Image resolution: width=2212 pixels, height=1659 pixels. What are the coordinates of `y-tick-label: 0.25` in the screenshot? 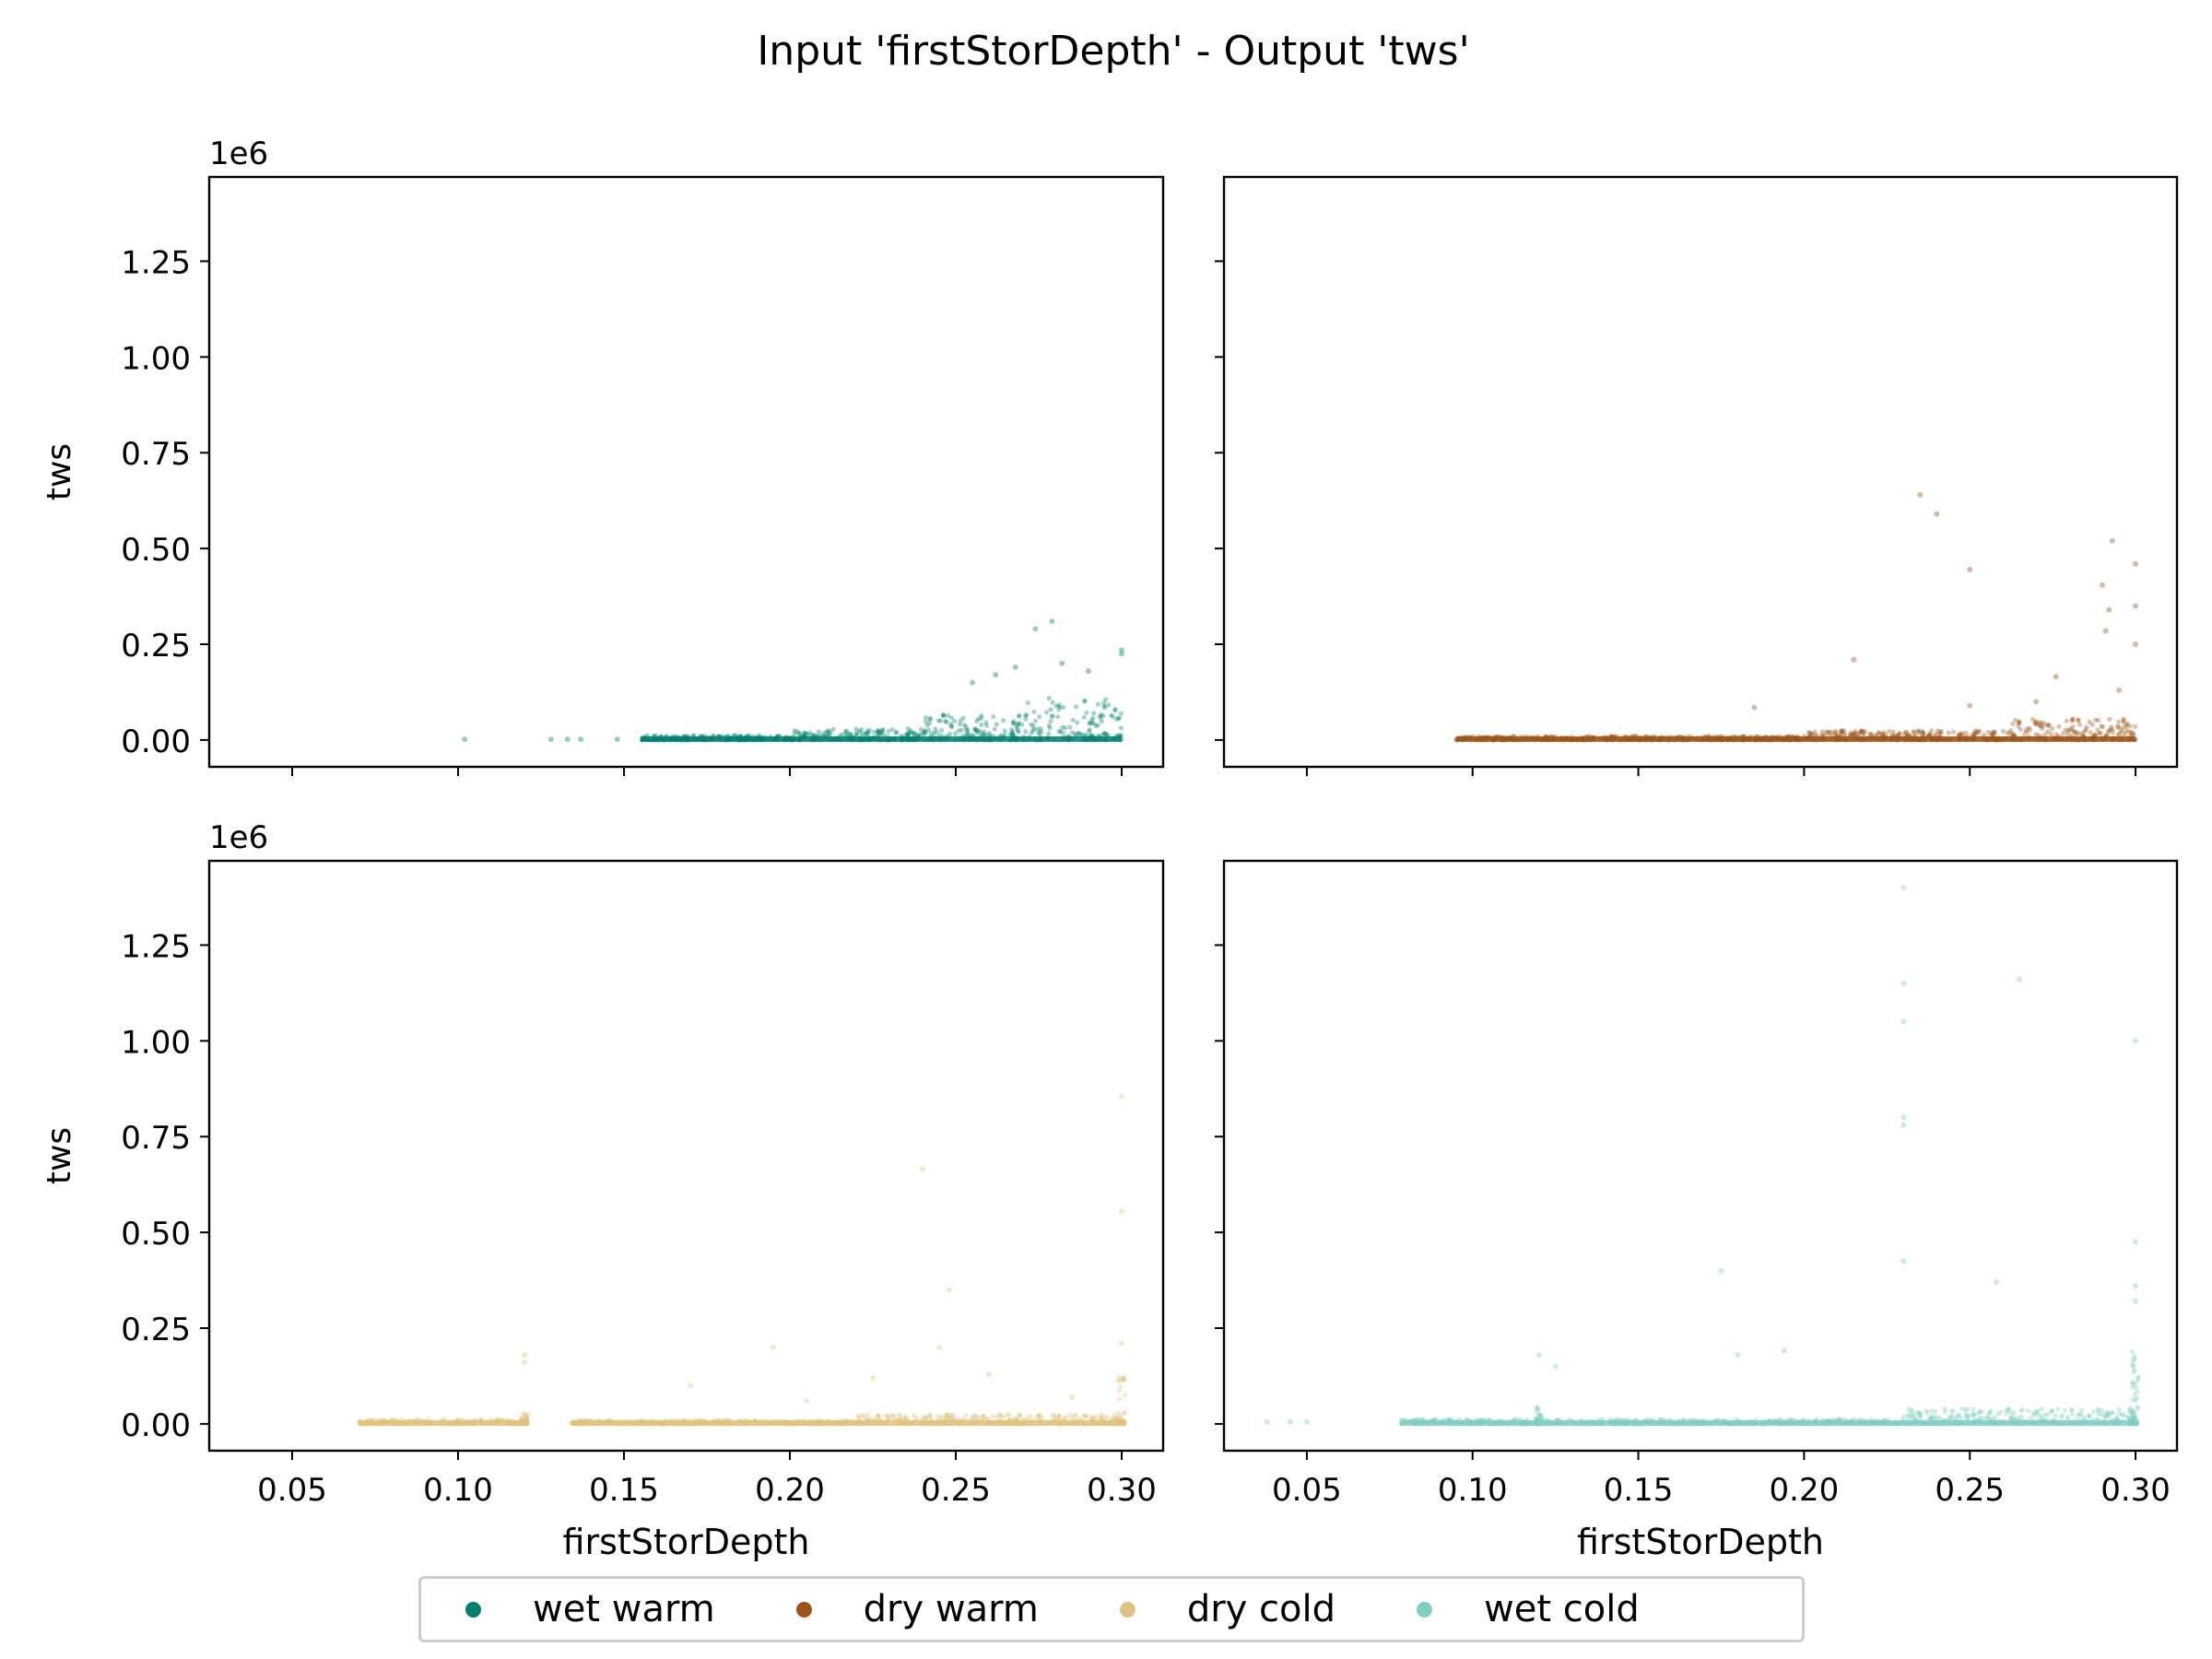 It's located at (156, 646).